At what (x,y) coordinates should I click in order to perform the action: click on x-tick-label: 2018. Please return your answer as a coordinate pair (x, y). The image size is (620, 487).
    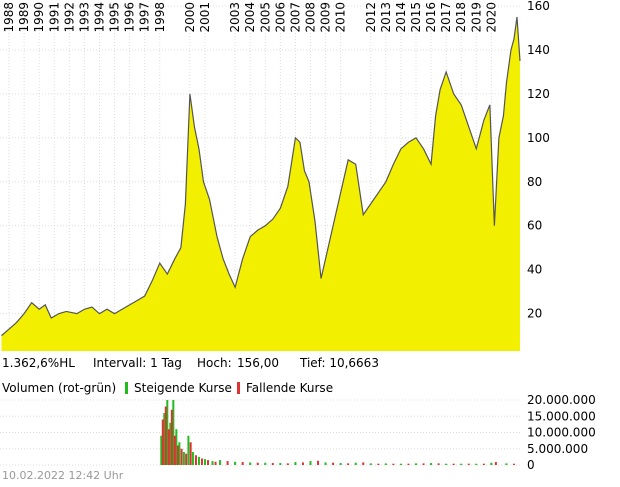
    Looking at the image, I should click on (461, 17).